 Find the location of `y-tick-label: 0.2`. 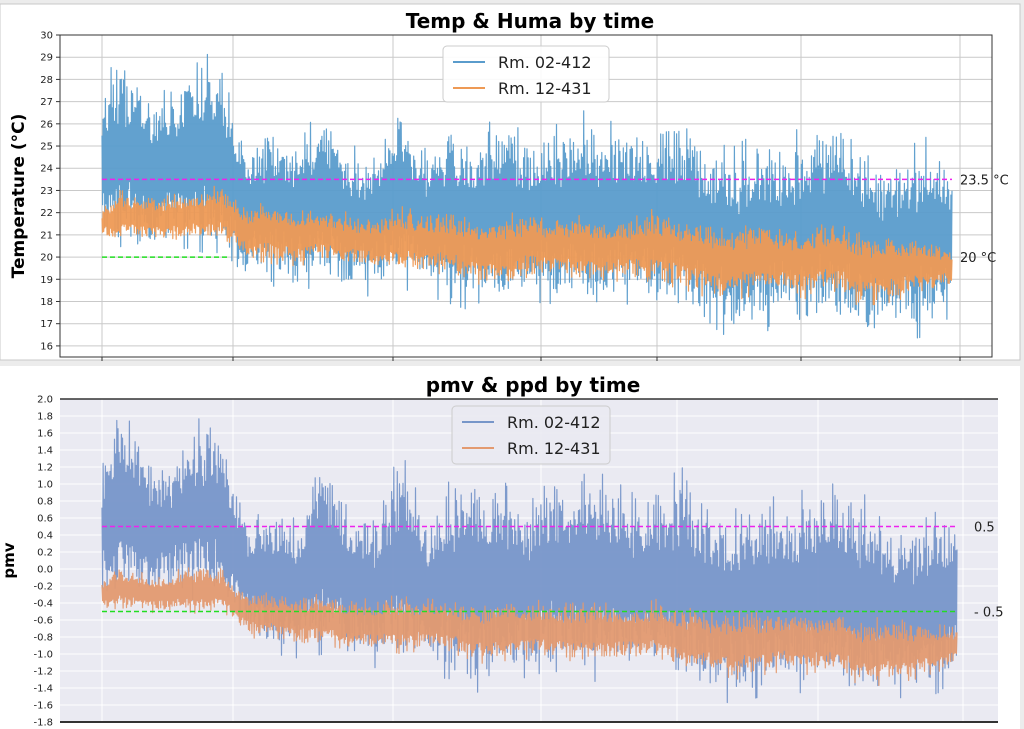

y-tick-label: 0.2 is located at coordinates (45, 553).